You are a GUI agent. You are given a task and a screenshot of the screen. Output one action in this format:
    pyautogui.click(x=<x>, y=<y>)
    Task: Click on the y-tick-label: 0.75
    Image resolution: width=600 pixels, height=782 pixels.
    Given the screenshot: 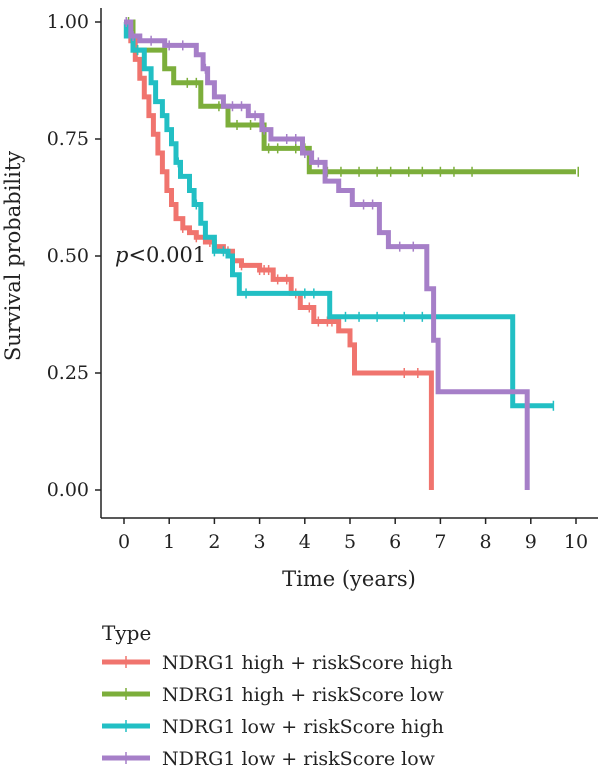 What is the action you would take?
    pyautogui.click(x=68, y=139)
    